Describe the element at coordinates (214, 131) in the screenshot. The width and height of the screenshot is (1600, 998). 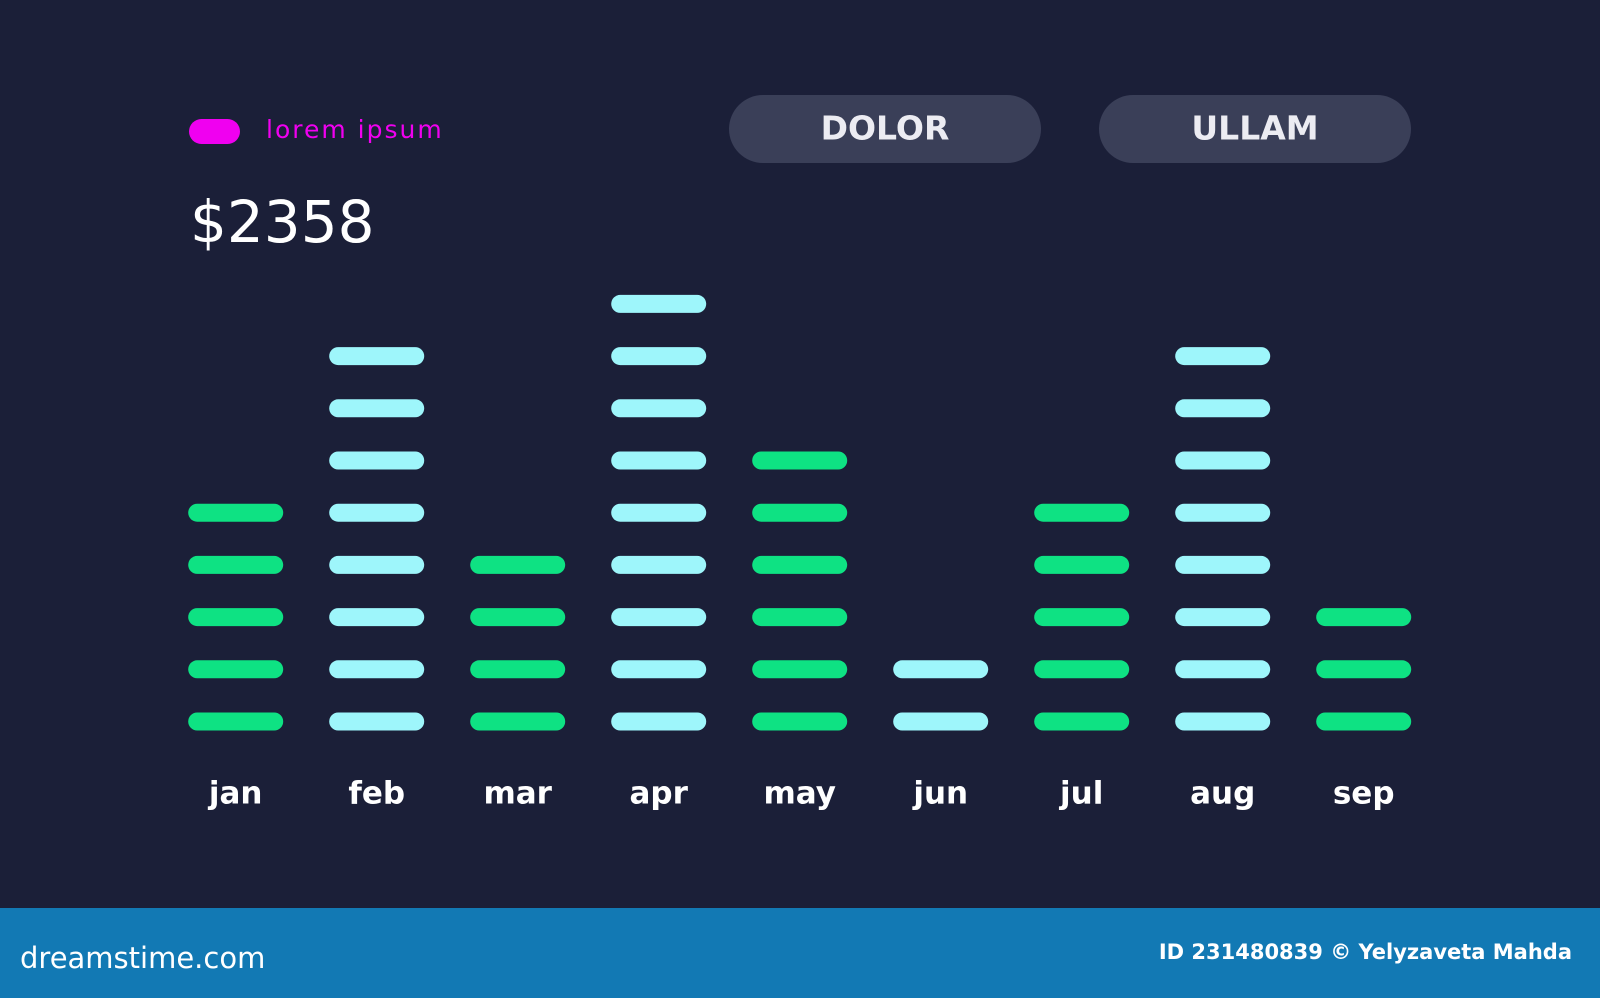
I see `legend-swatch` at that location.